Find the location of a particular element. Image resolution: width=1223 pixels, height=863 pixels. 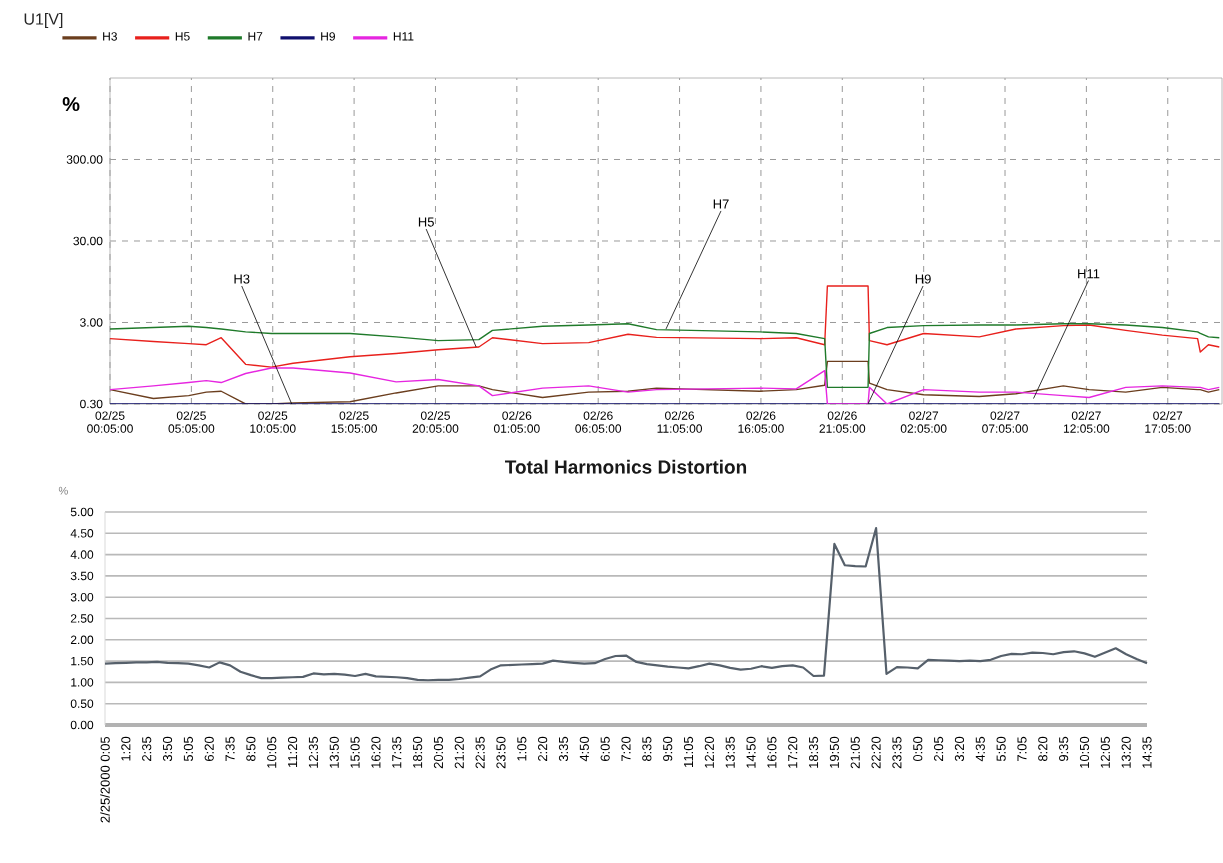

x-tick-label: 2:35 is located at coordinates (147, 748).